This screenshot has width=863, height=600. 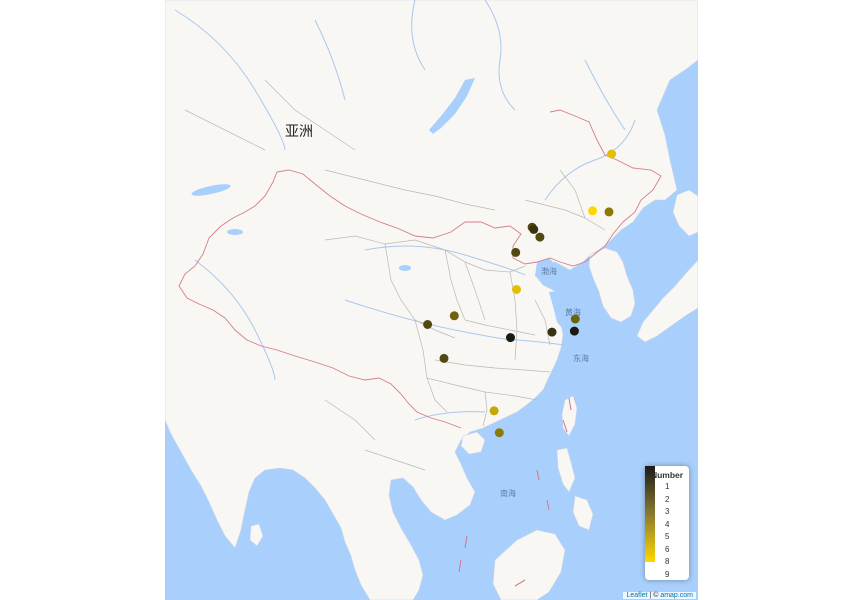 What do you see at coordinates (667, 574) in the screenshot?
I see `legend-tick-label: 9` at bounding box center [667, 574].